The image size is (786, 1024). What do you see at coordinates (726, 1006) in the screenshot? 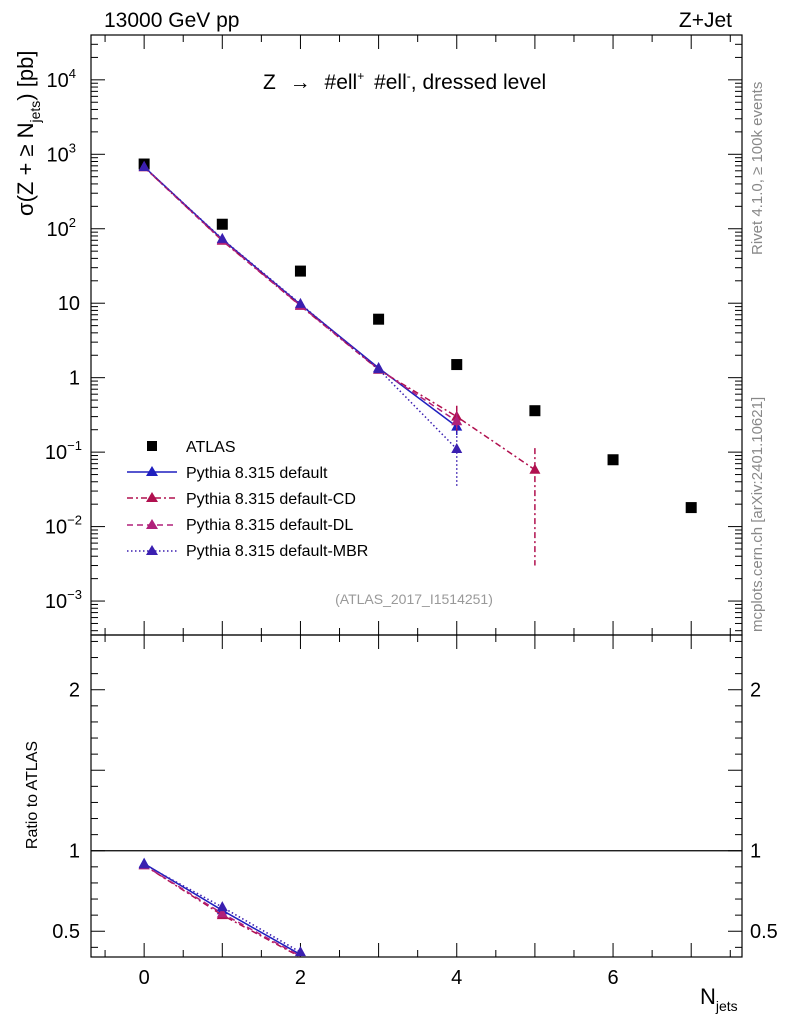
I see `xlabel-sub-part: jets` at bounding box center [726, 1006].